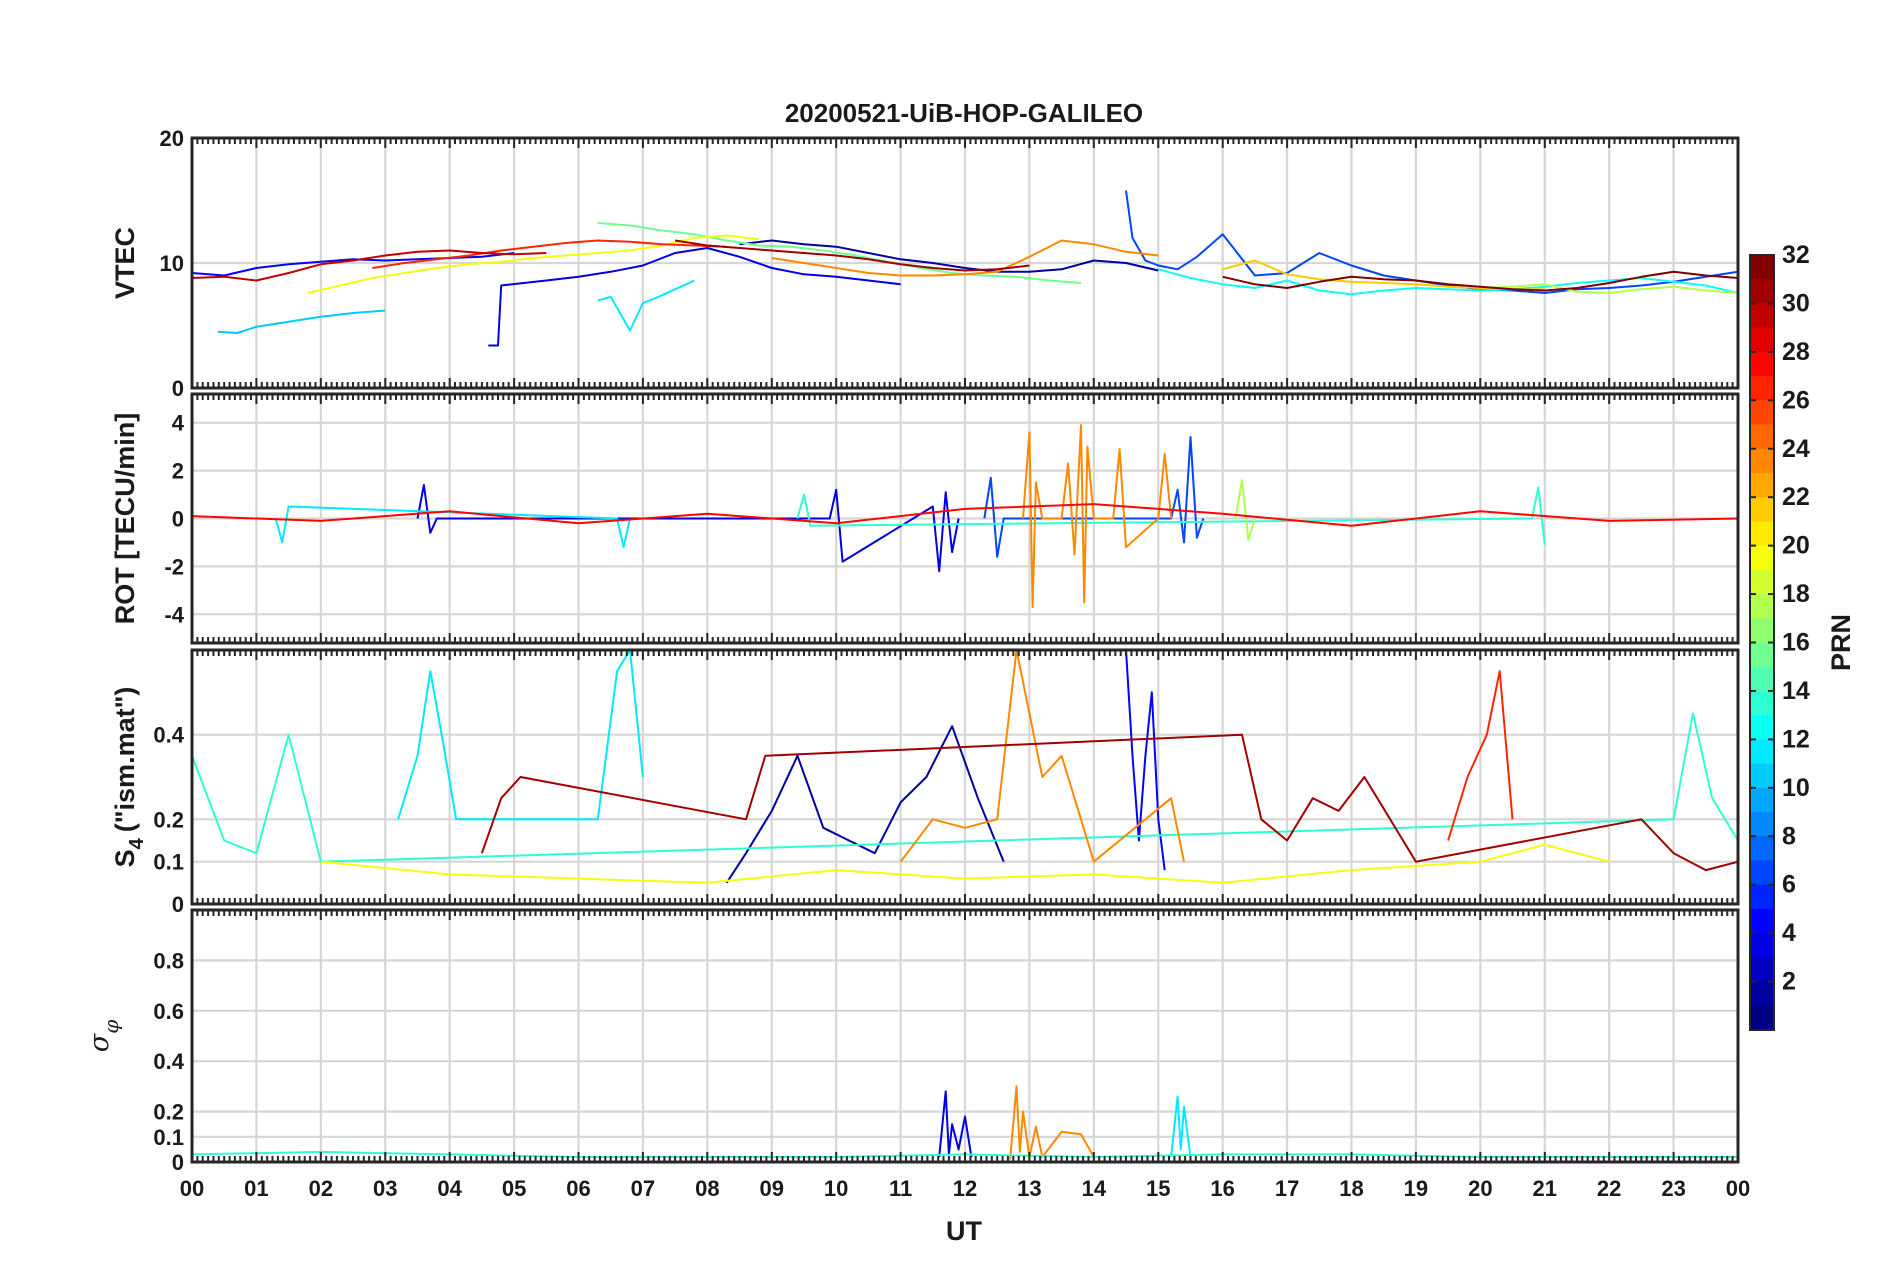  What do you see at coordinates (137, 843) in the screenshot?
I see `s4-label-sub: 4` at bounding box center [137, 843].